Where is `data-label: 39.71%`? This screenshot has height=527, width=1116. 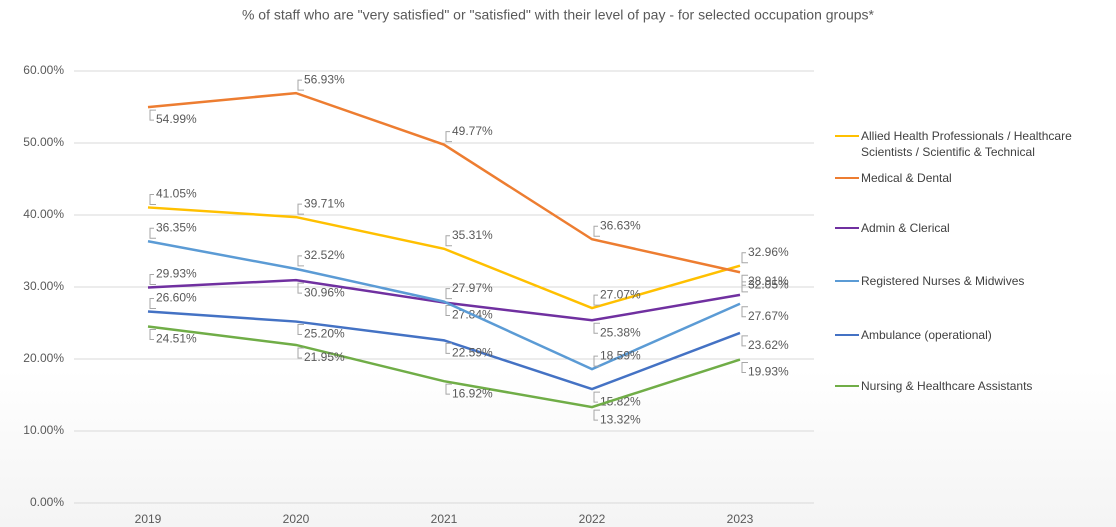 data-label: 39.71% is located at coordinates (324, 203).